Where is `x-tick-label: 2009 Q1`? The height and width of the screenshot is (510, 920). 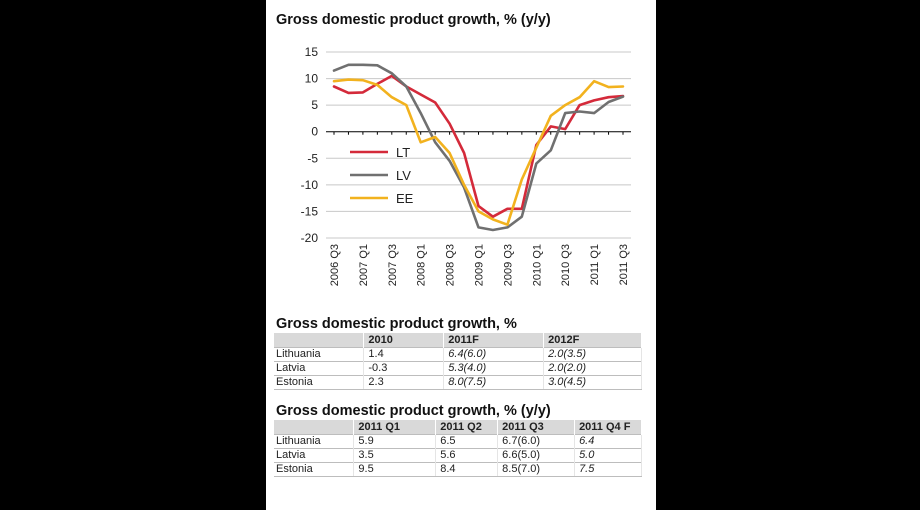
x-tick-label: 2009 Q1 is located at coordinates (480, 265).